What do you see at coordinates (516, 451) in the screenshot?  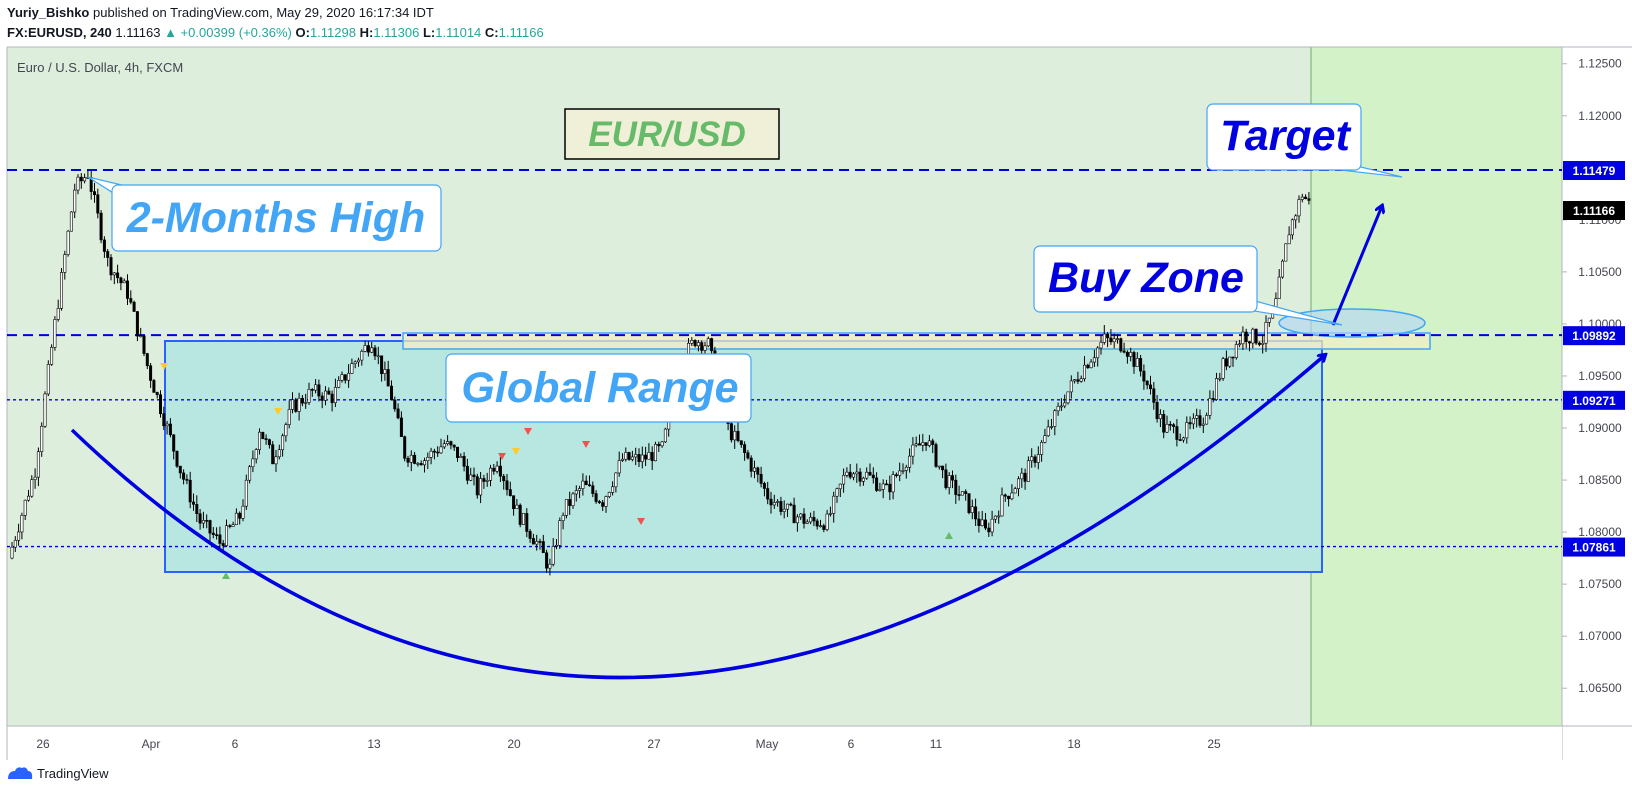 I see `caution-marker` at bounding box center [516, 451].